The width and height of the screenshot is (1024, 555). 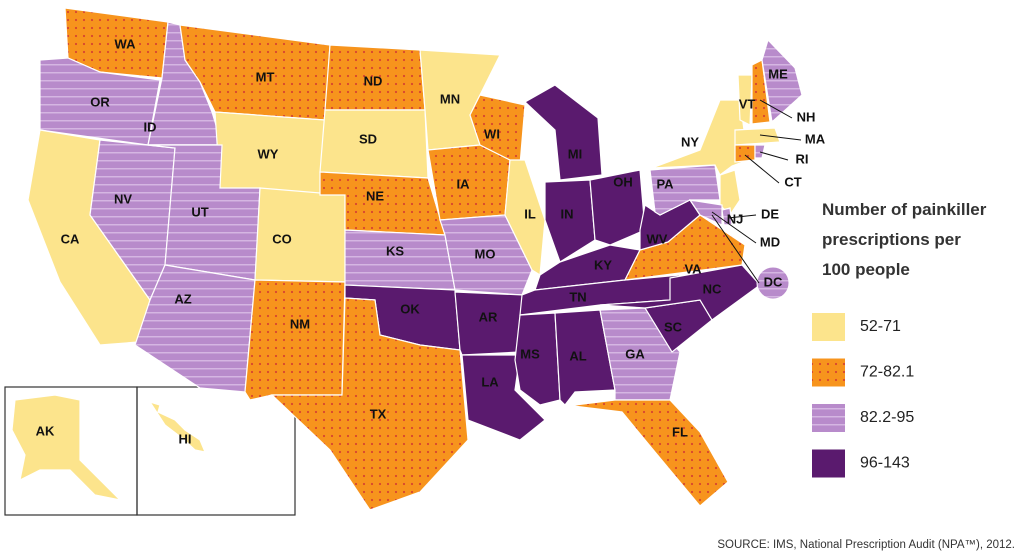 What do you see at coordinates (657, 238) in the screenshot?
I see `state-label: WV` at bounding box center [657, 238].